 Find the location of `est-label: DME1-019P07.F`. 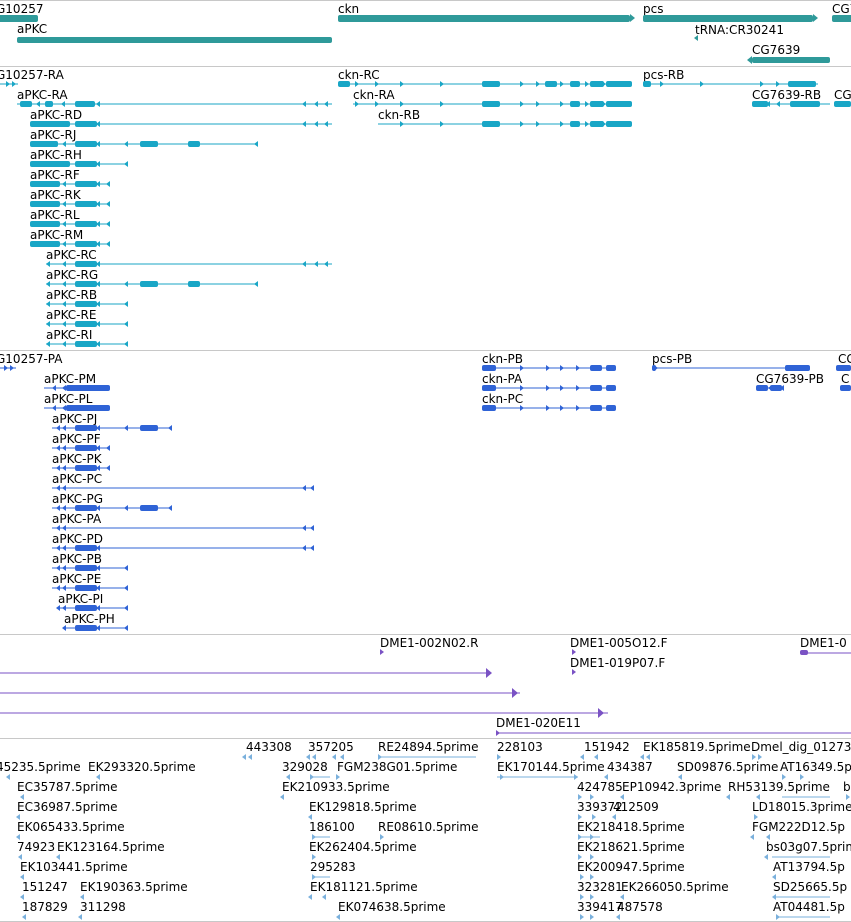

est-label: DME1-019P07.F is located at coordinates (618, 663).